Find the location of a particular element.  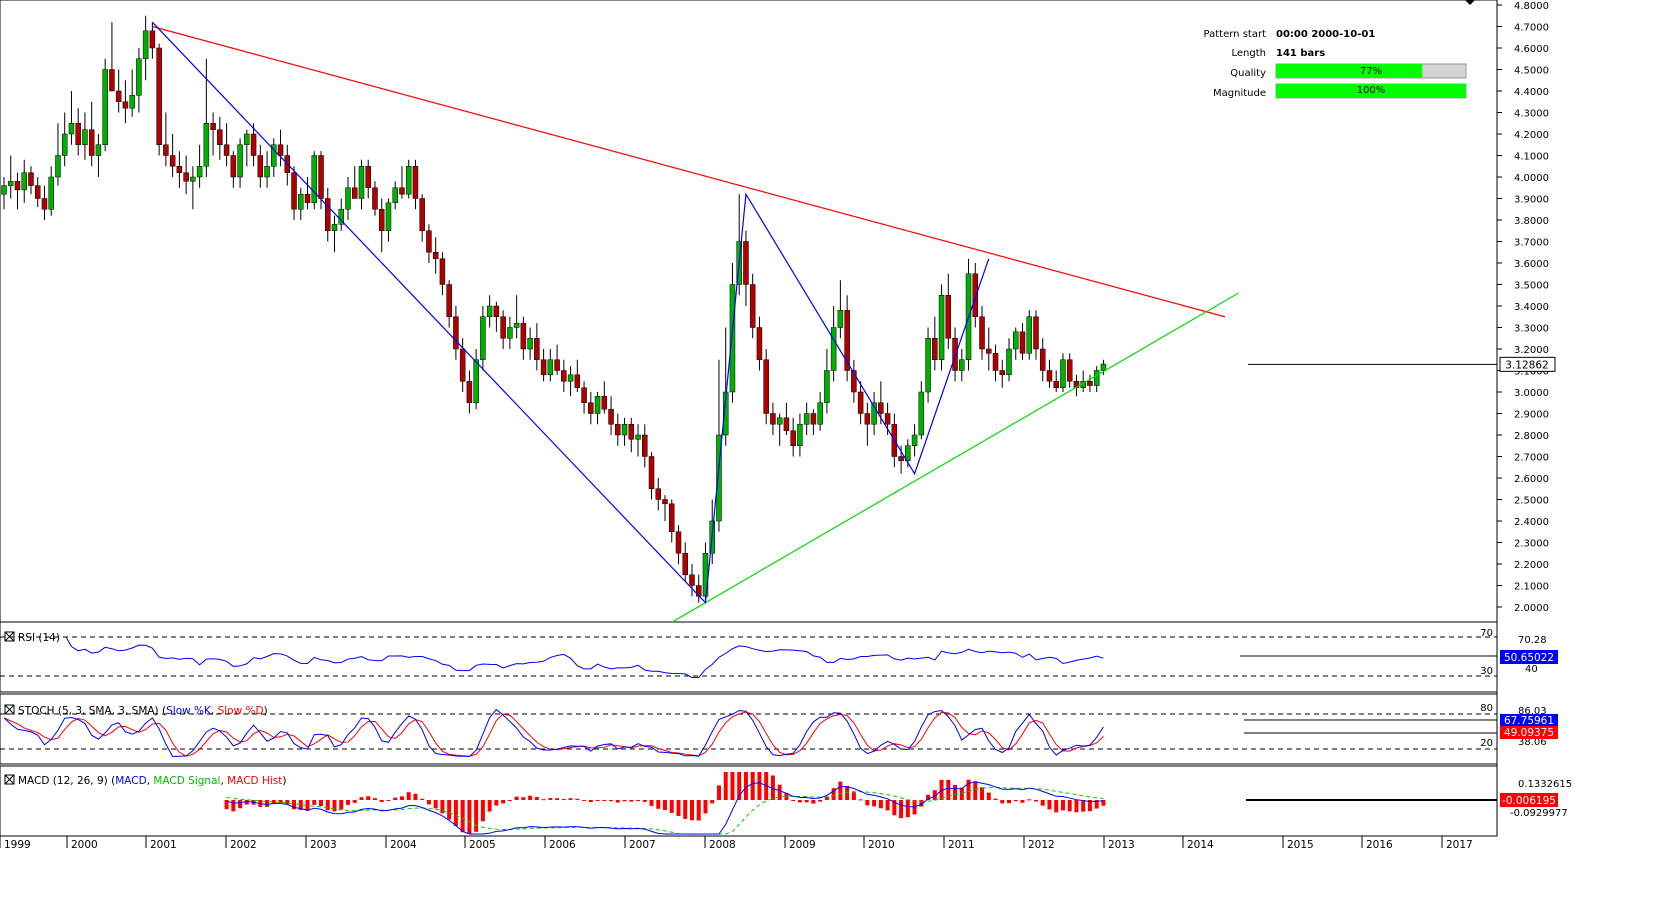

rsi-panel is located at coordinates (749, 657).